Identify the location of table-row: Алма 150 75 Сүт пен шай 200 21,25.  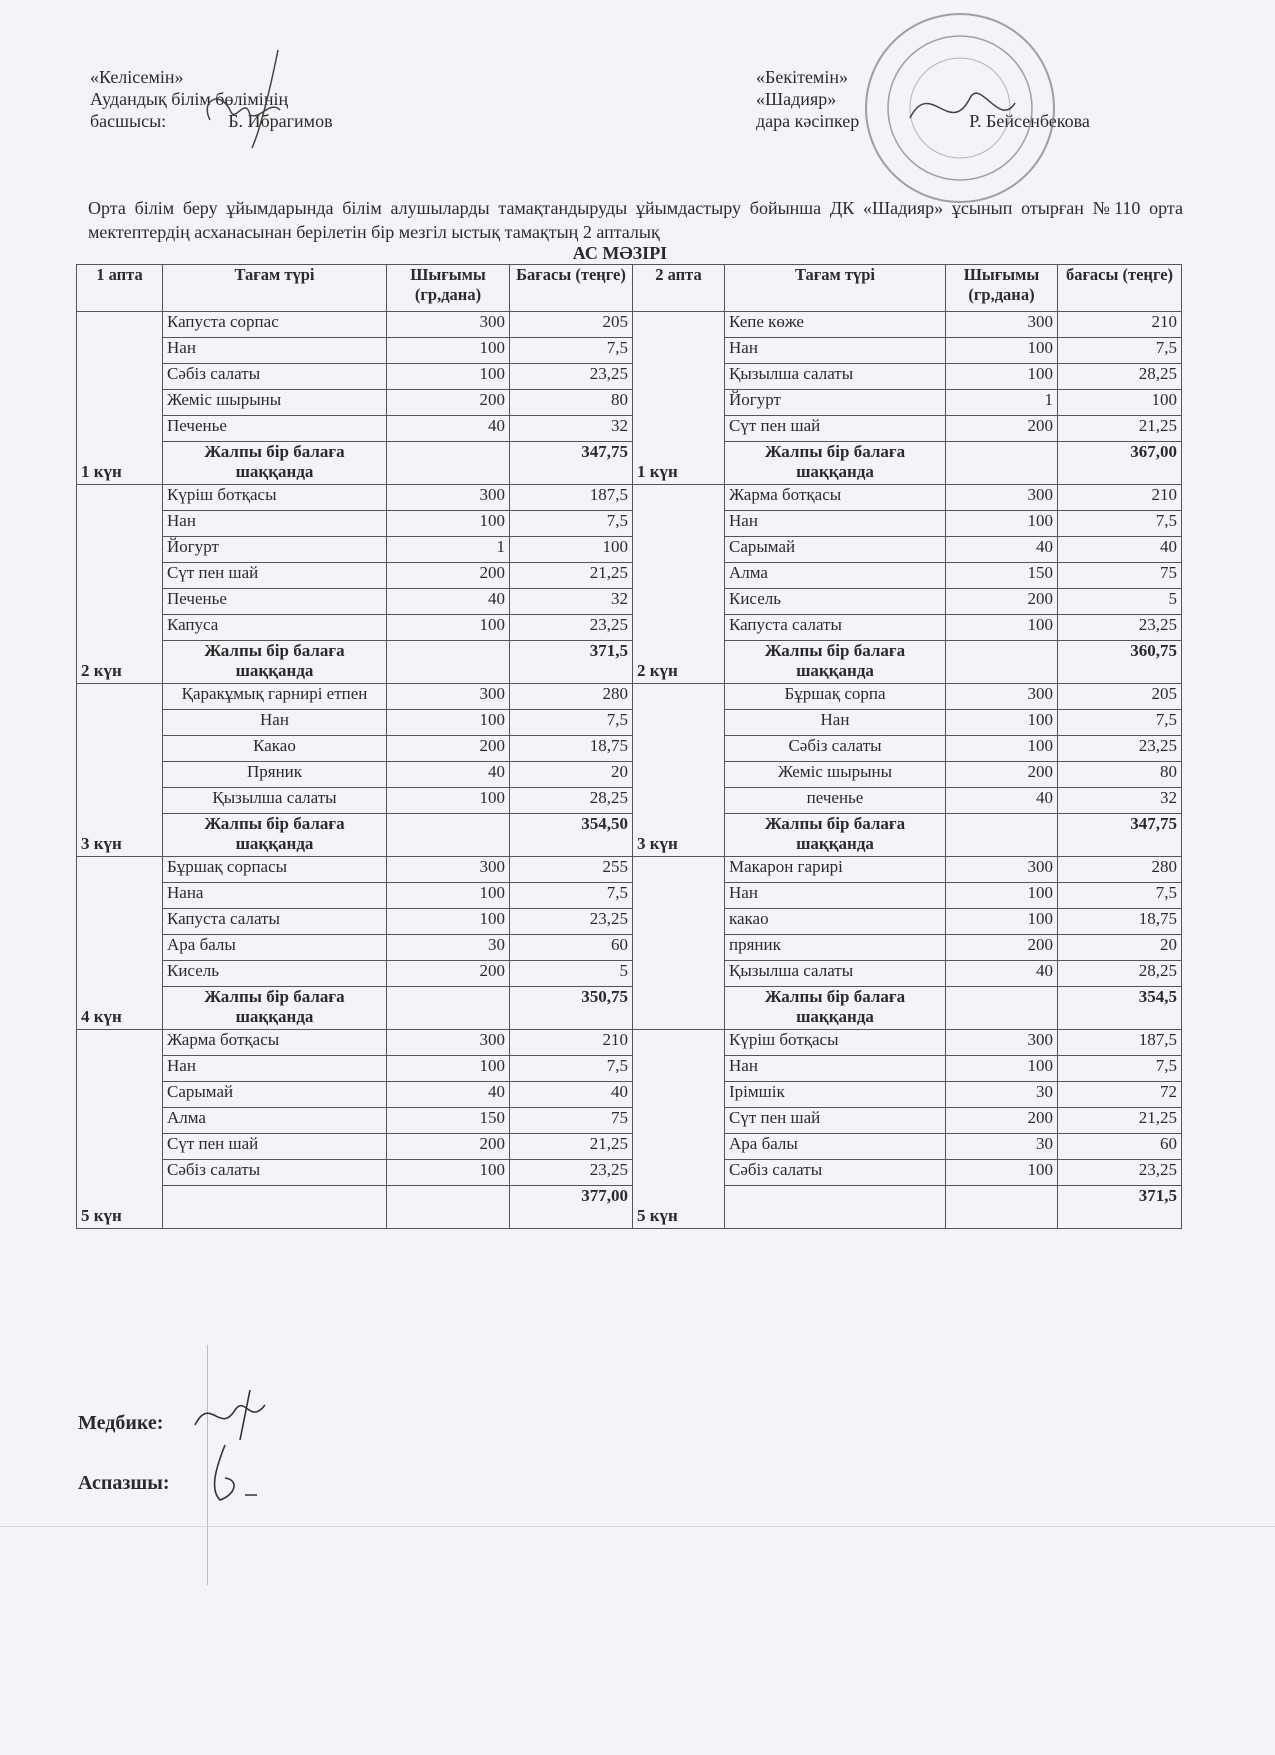
(629, 1120).